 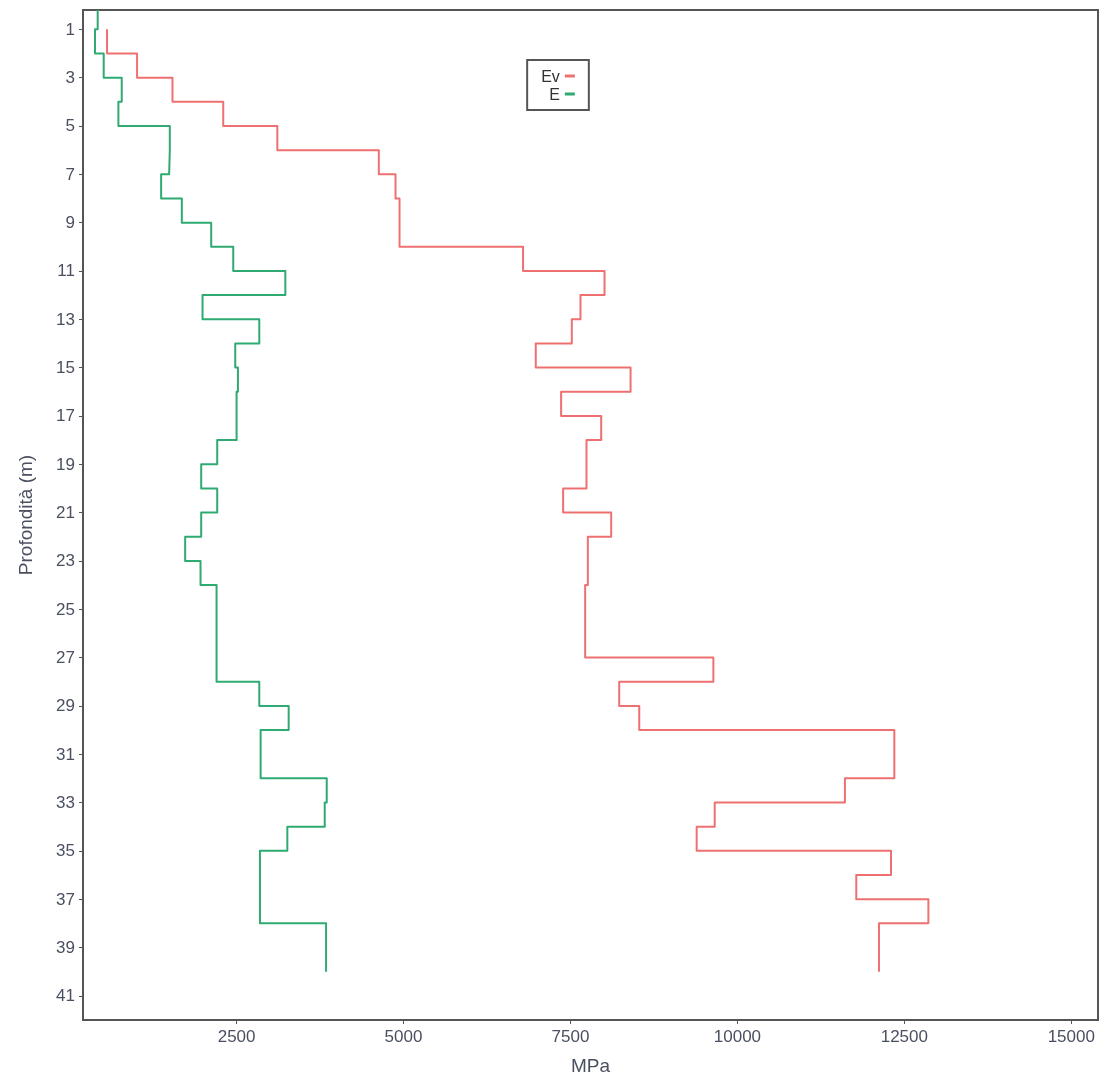 What do you see at coordinates (25, 515) in the screenshot?
I see `y-axis-title: Profondità (m)` at bounding box center [25, 515].